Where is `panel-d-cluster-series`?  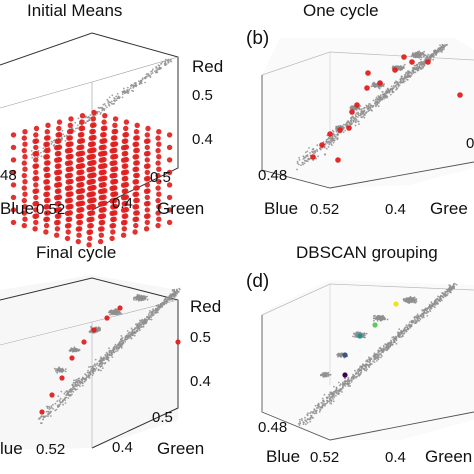 panel-d-cluster-series is located at coordinates (370, 339).